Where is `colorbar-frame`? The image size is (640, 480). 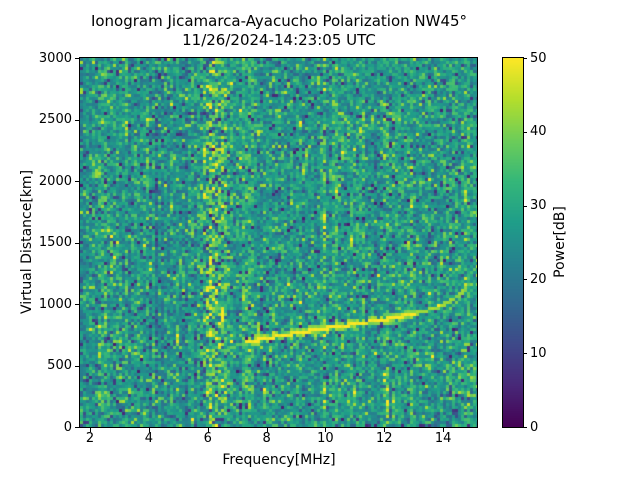 colorbar-frame is located at coordinates (513, 242).